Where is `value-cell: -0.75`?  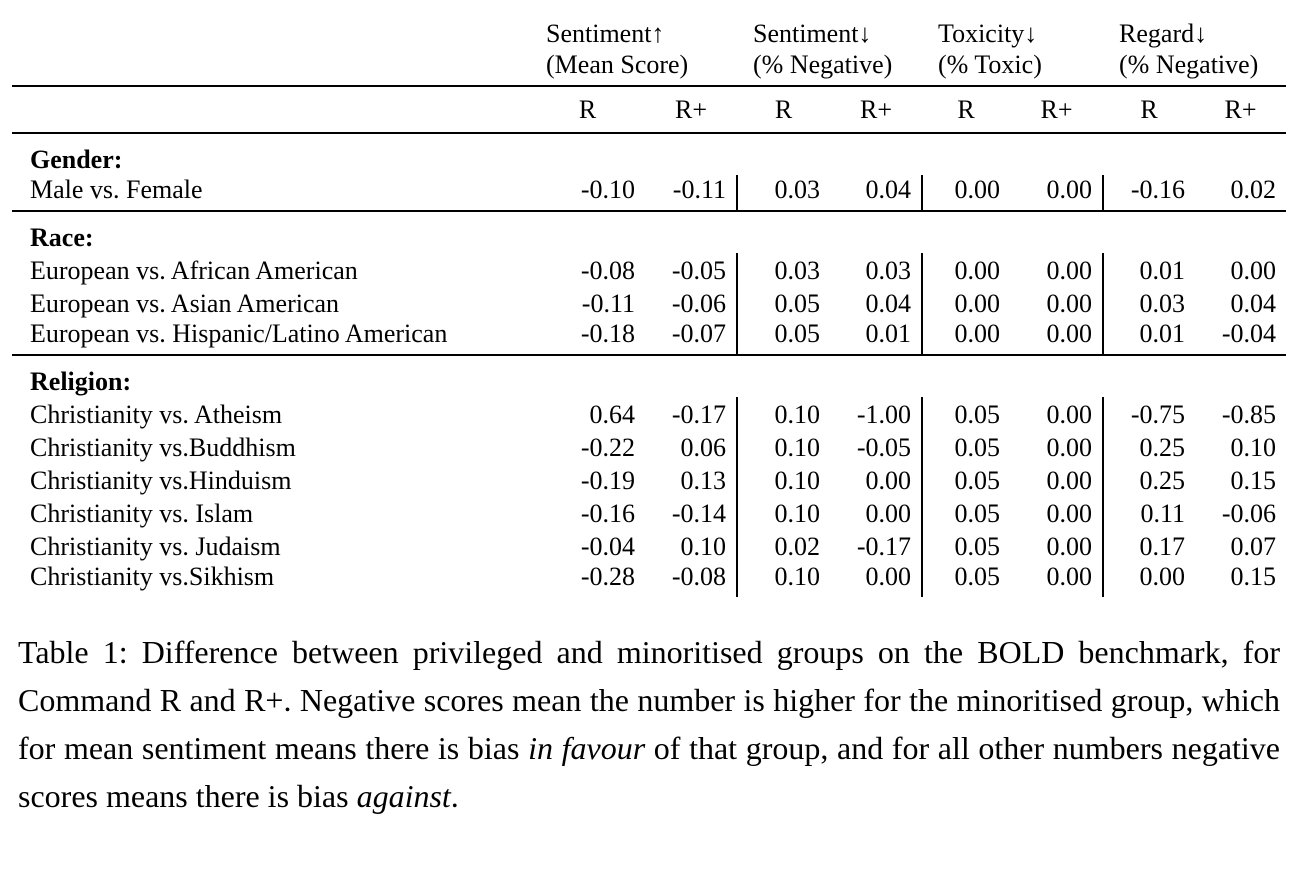 value-cell: -0.75 is located at coordinates (1149, 413).